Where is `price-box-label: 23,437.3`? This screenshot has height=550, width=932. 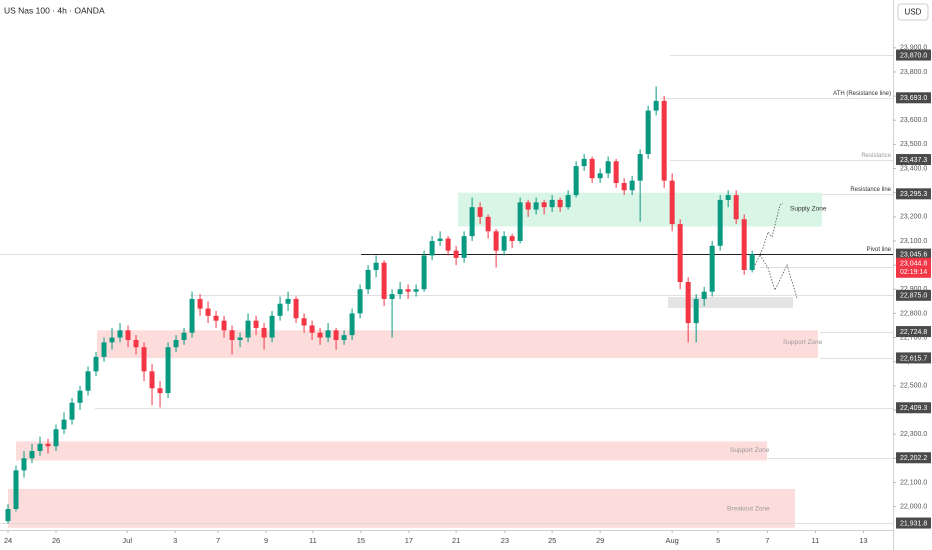
price-box-label: 23,437.3 is located at coordinates (913, 160).